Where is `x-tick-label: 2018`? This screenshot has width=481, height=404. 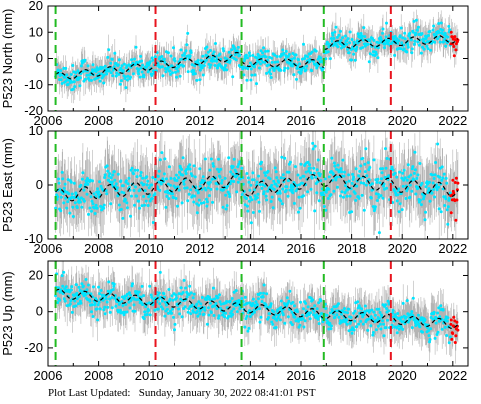 x-tick-label: 2018 is located at coordinates (351, 375).